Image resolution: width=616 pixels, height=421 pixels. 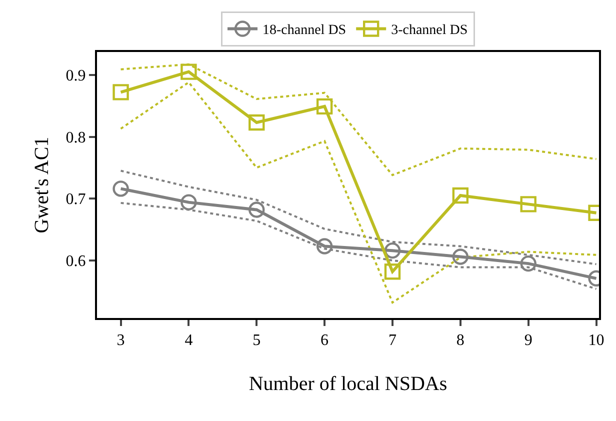 What do you see at coordinates (304, 30) in the screenshot?
I see `legend-label: 18-channel DS` at bounding box center [304, 30].